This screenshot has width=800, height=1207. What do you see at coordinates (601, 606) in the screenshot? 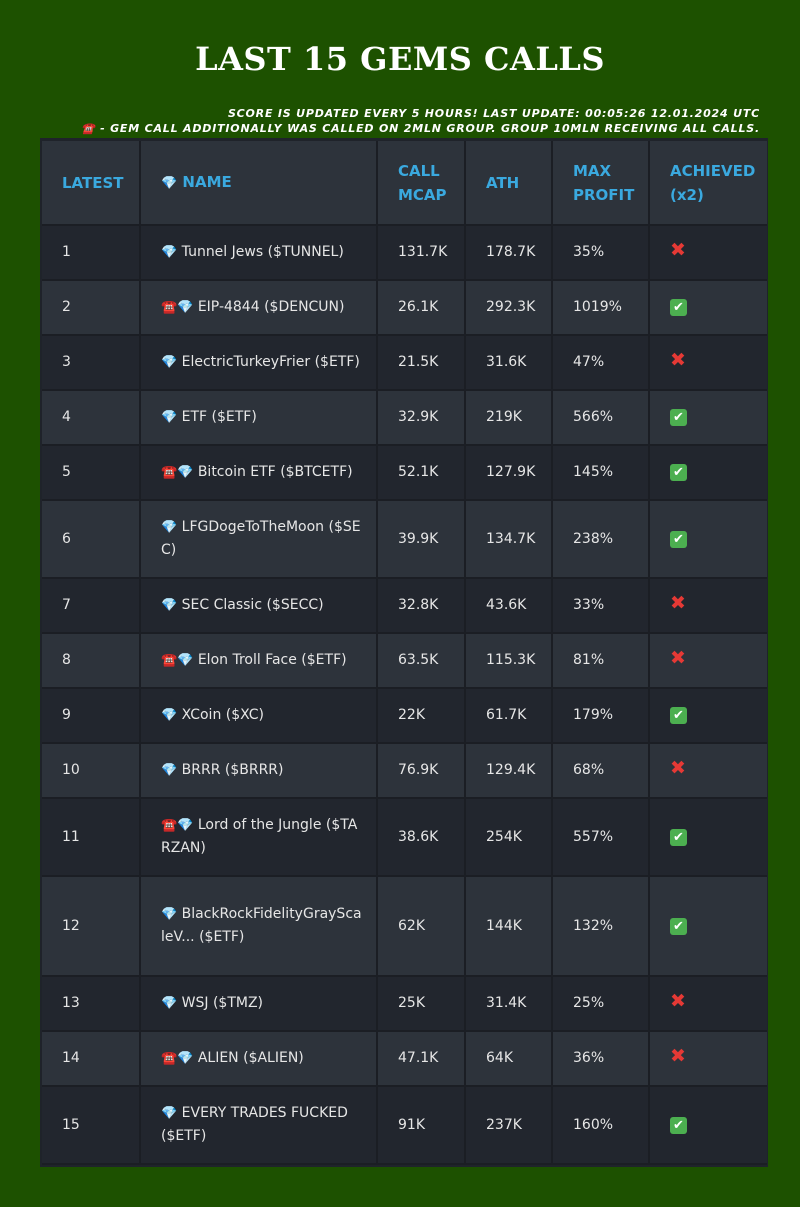
I see `cell-max-profit: 33%` at bounding box center [601, 606].